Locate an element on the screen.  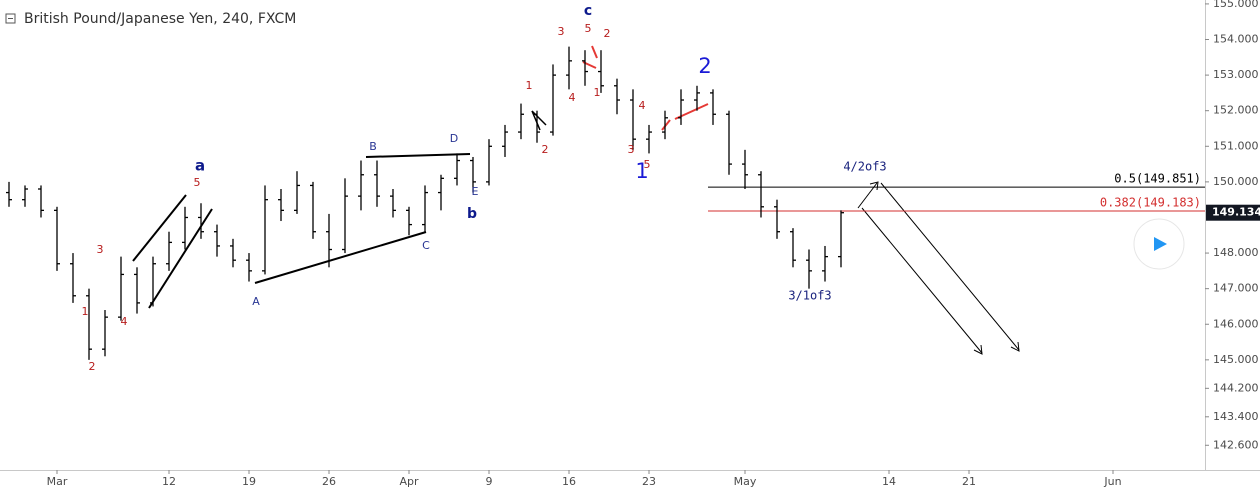
y-tick-label: 152.000 is located at coordinates (1236, 110).